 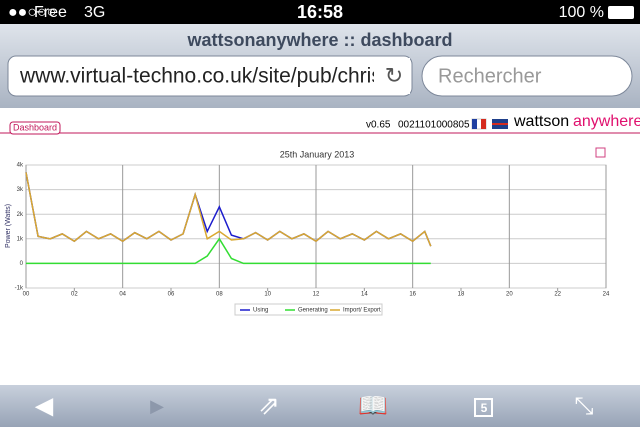 What do you see at coordinates (412, 295) in the screenshot?
I see `x-tick-label: 16` at bounding box center [412, 295].